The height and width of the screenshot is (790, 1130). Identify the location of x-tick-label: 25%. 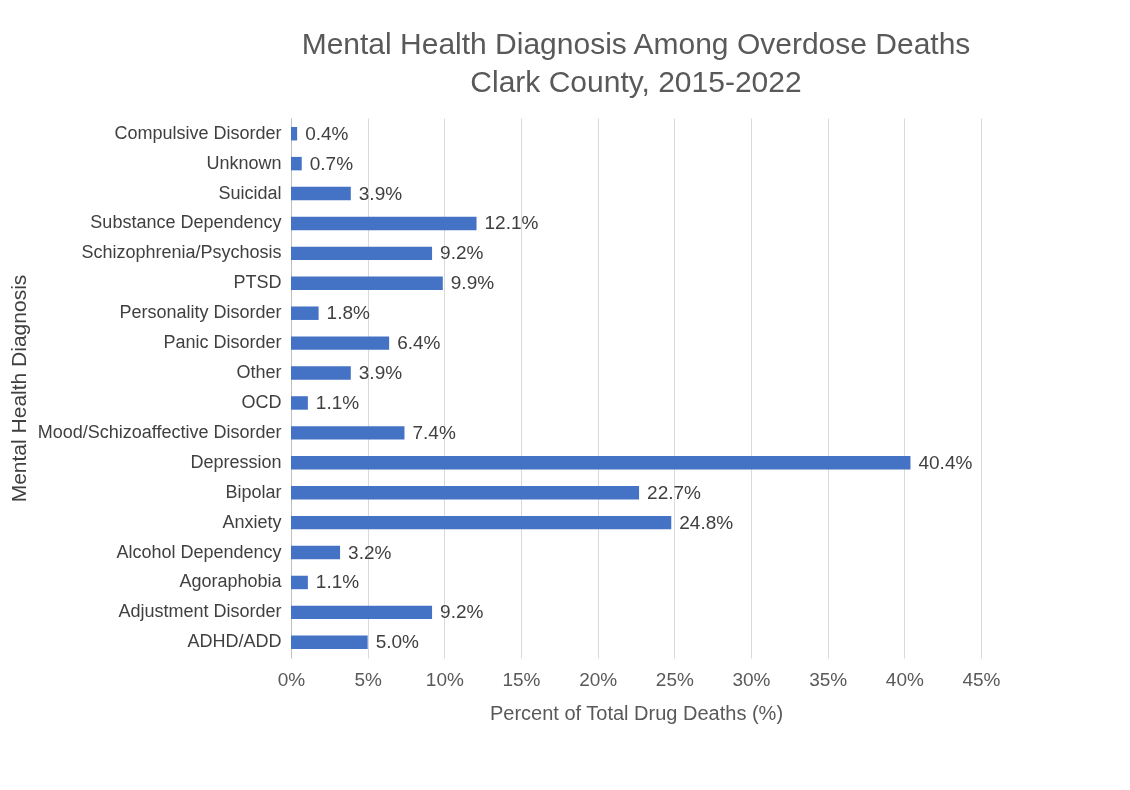
(674, 679).